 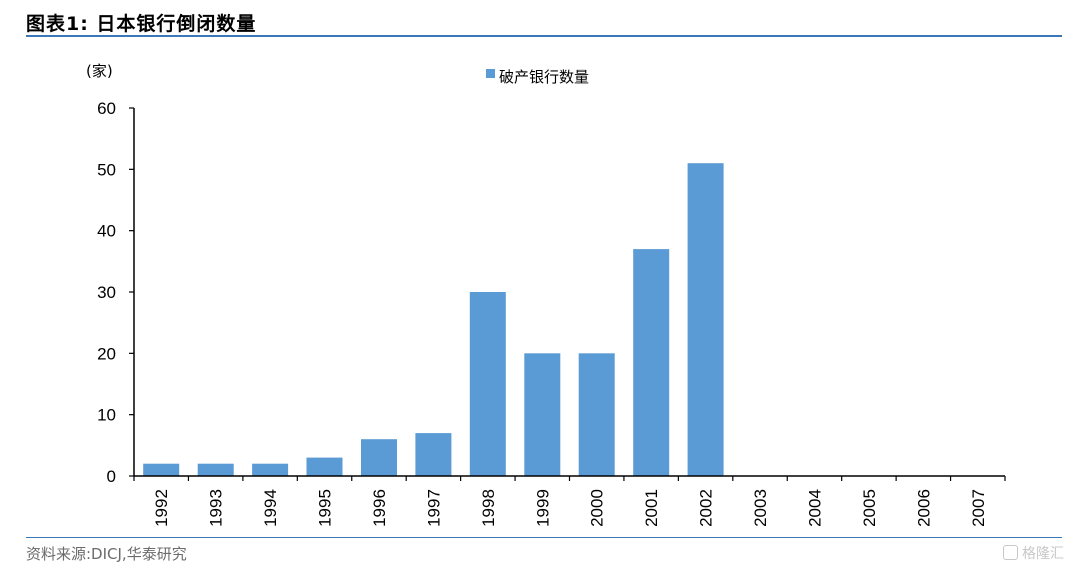 I want to click on x-tick-label: 1993, so click(x=216, y=508).